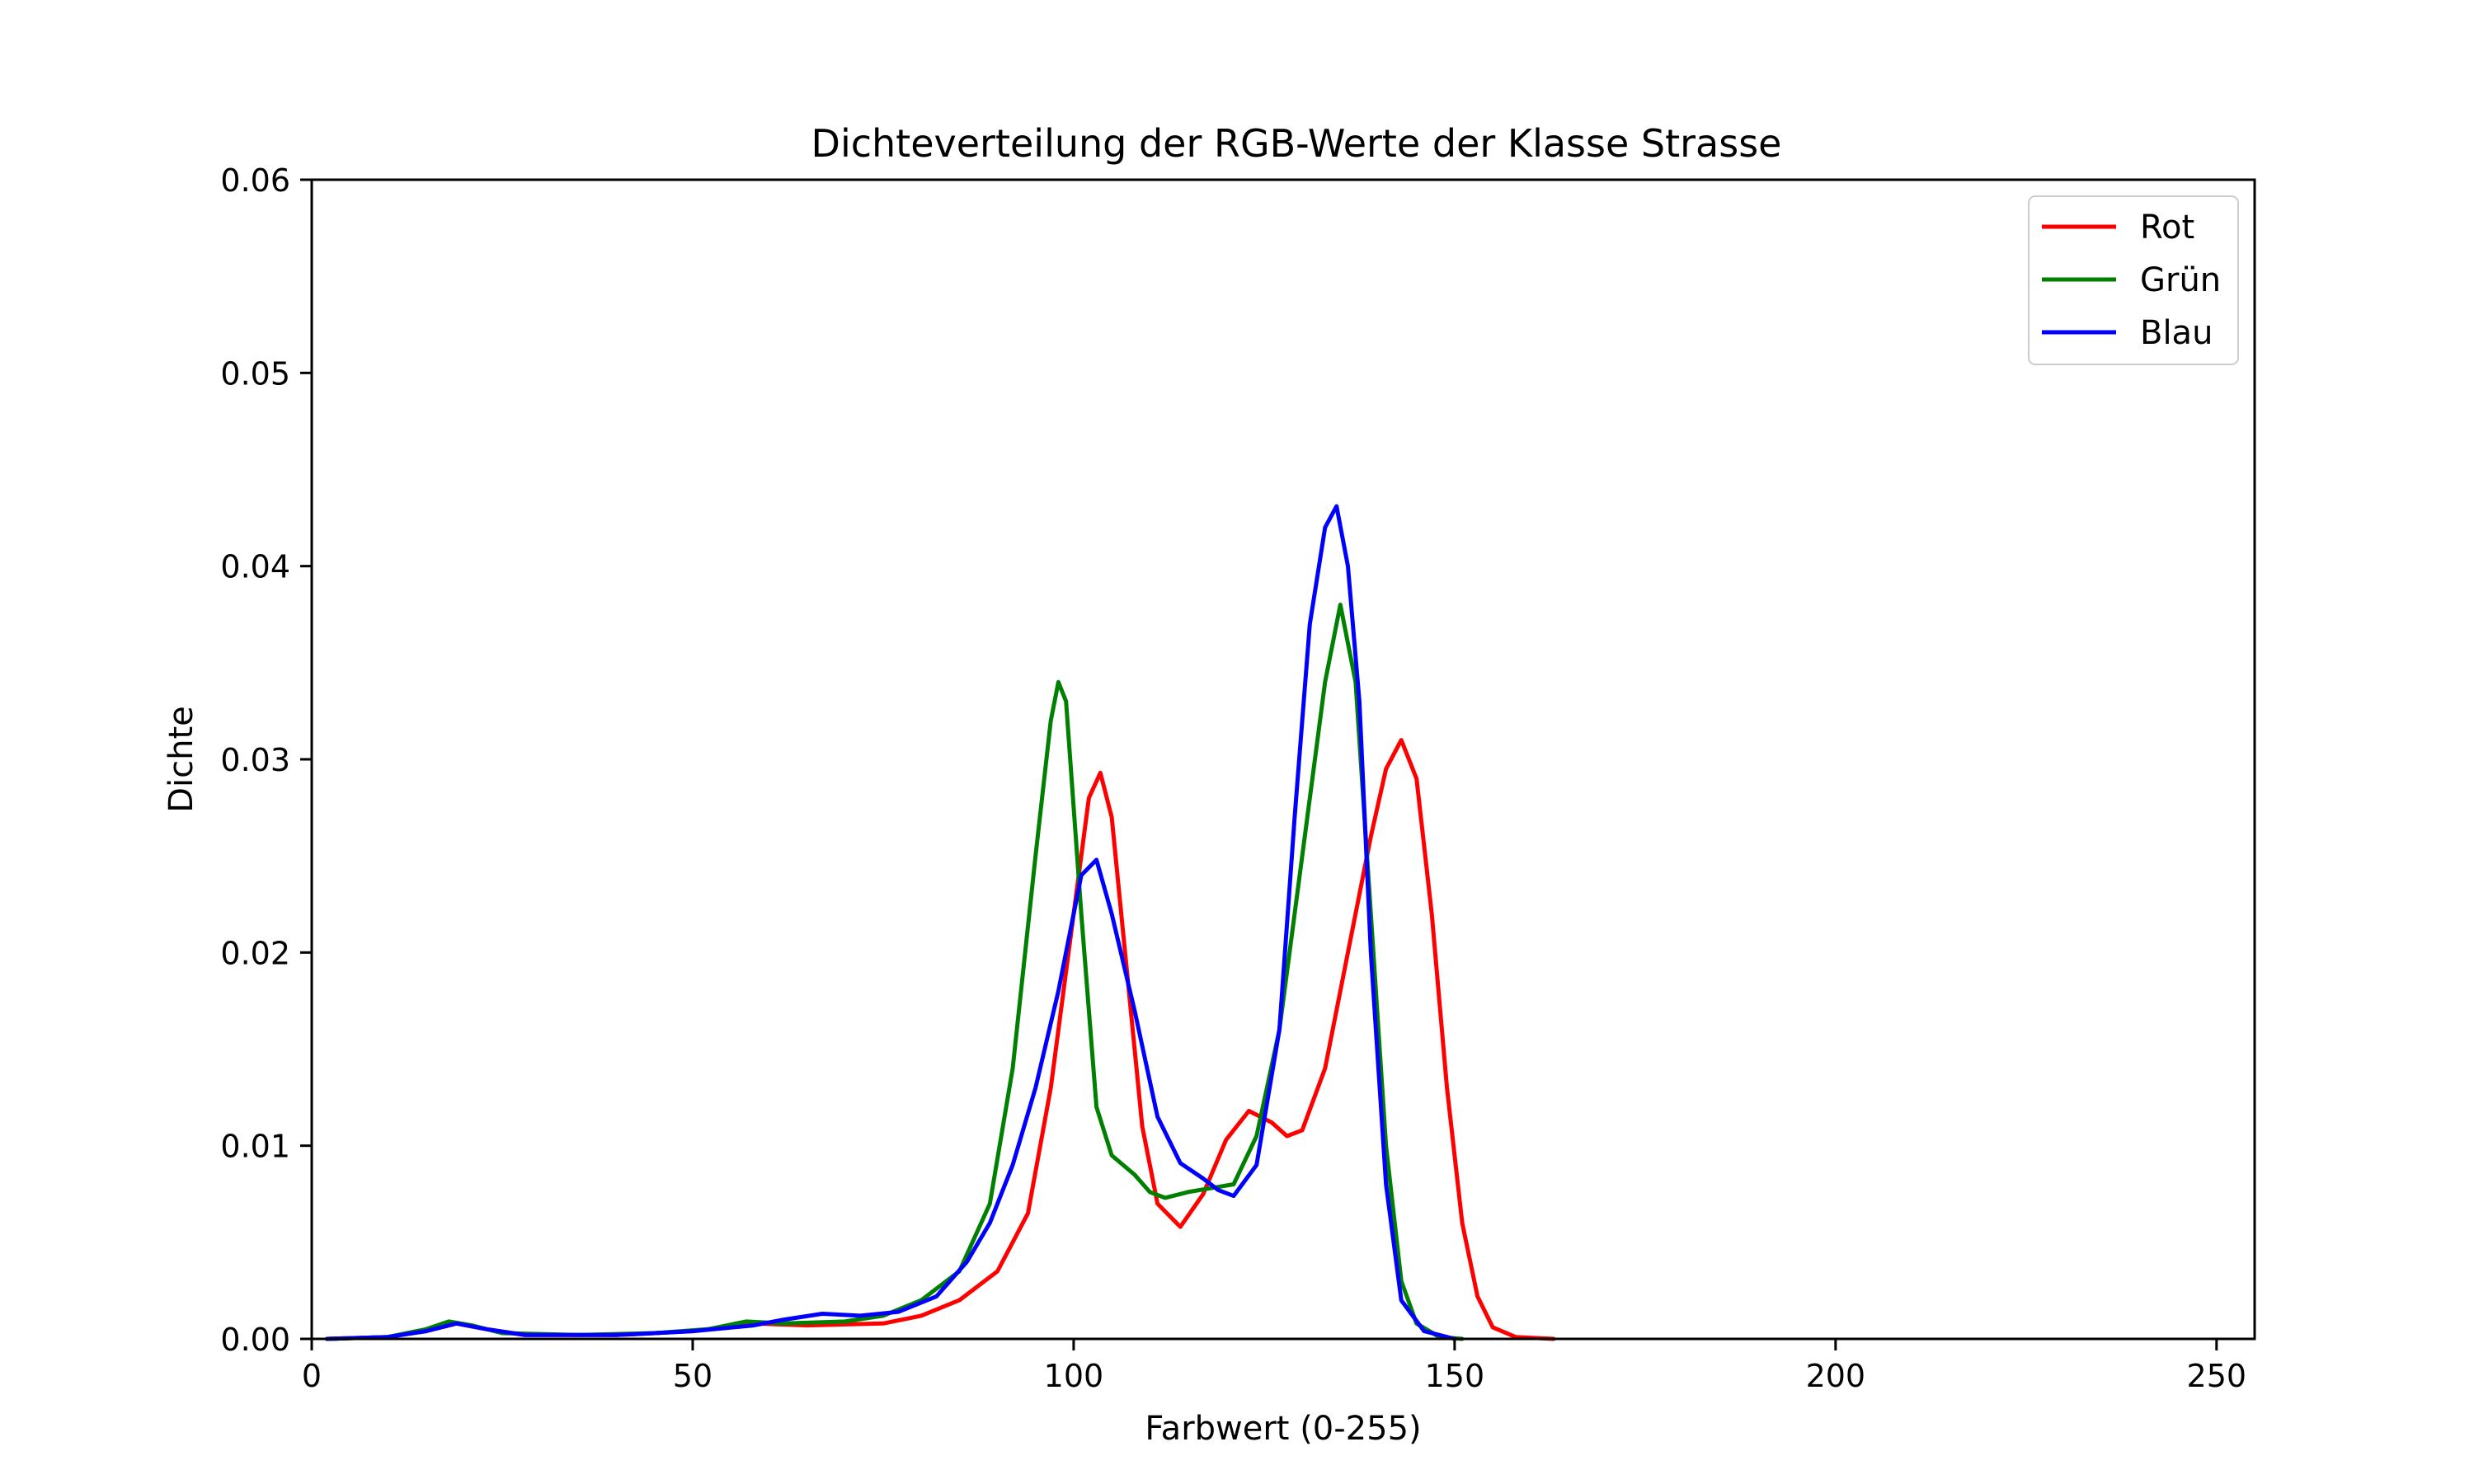 This screenshot has width=2474, height=1484. I want to click on x-axis: 0 50 100 150 200 250, so click(1274, 1366).